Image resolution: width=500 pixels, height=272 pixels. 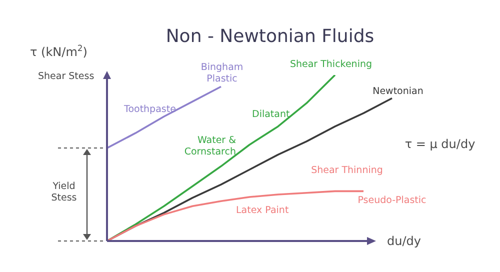 I want to click on annotation: Latex Paint, so click(x=262, y=210).